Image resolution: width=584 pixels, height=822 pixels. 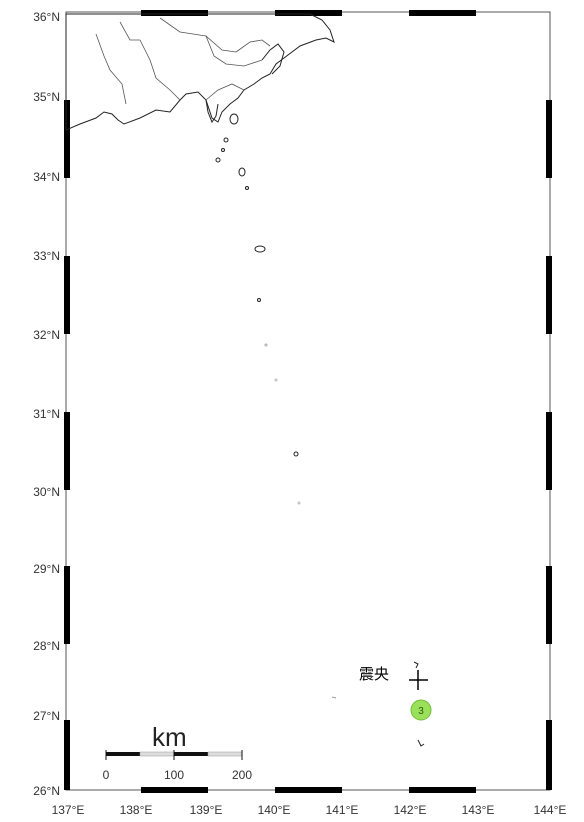 What do you see at coordinates (206, 810) in the screenshot?
I see `lon-label: 139°E` at bounding box center [206, 810].